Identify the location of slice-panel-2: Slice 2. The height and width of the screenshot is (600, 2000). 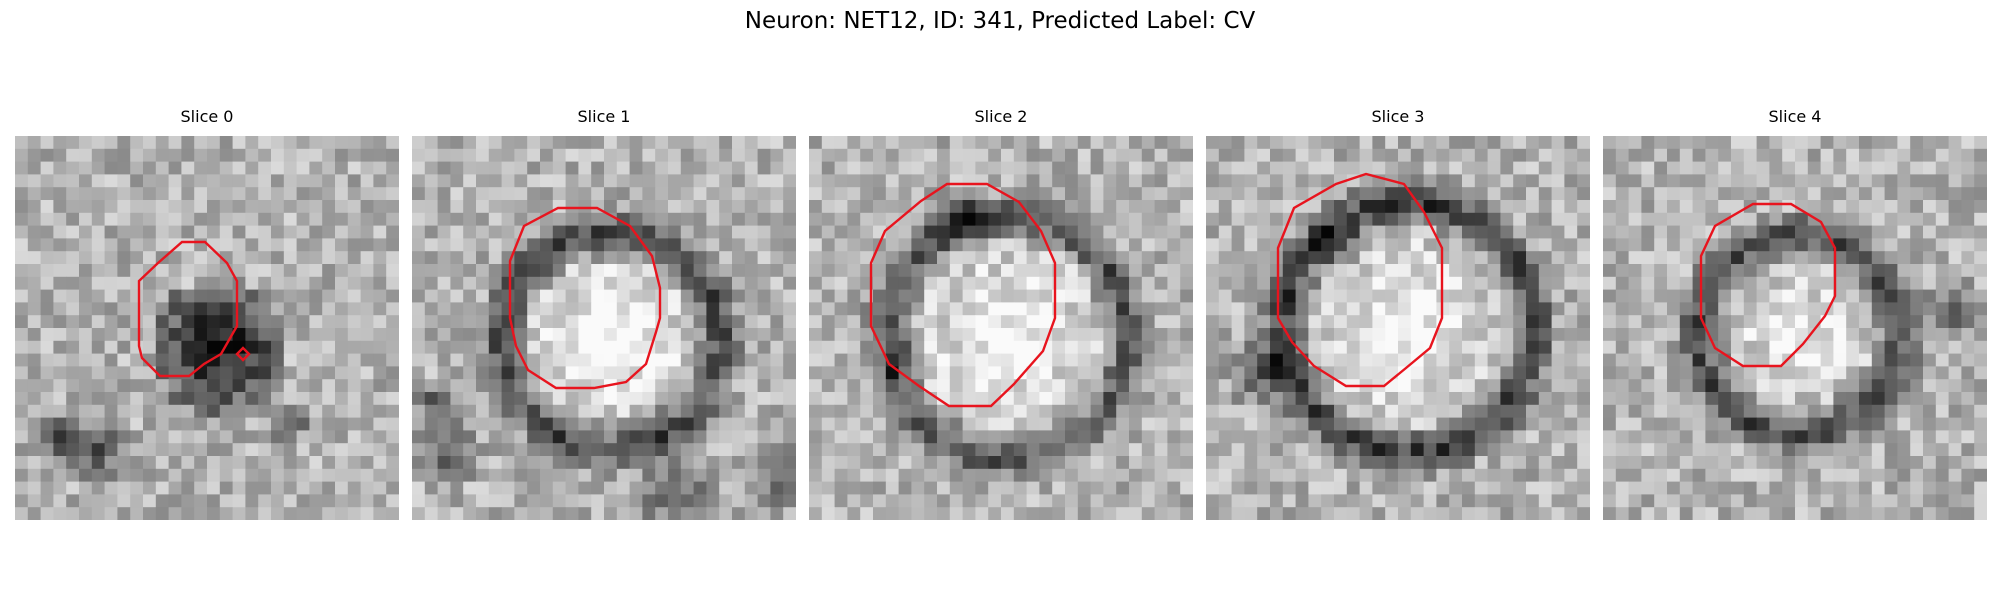
(1001, 313).